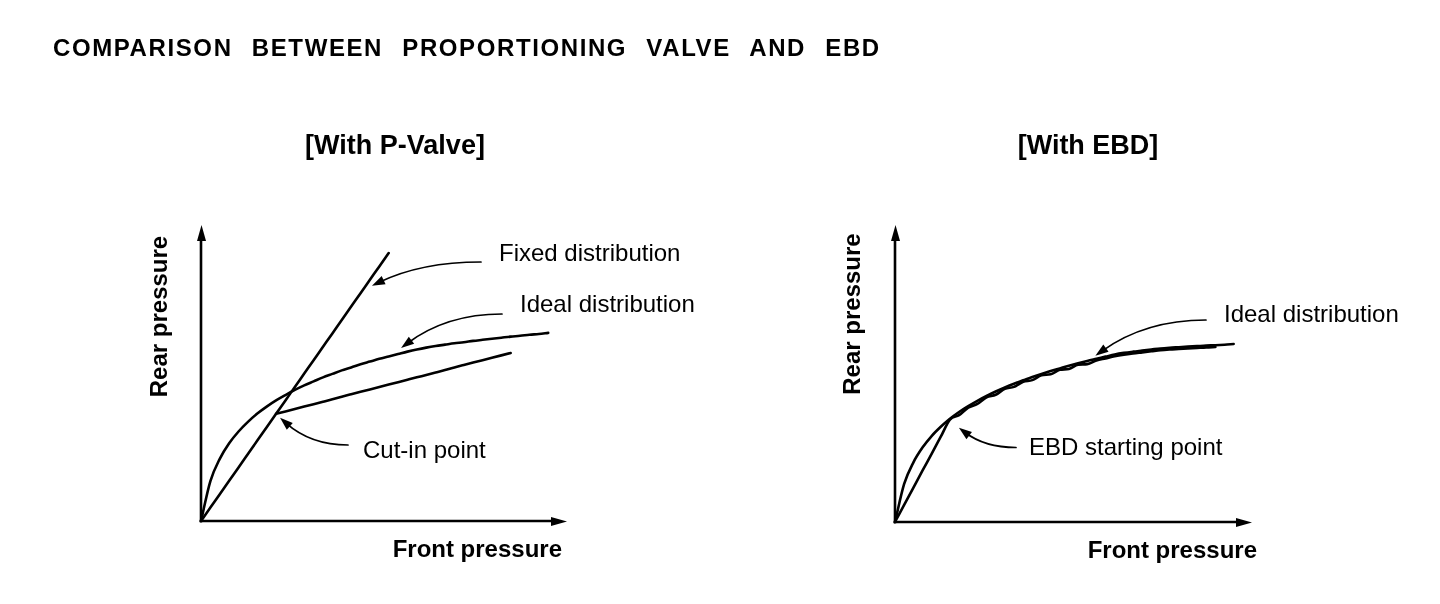  I want to click on annotation: EBD starting point, so click(1126, 447).